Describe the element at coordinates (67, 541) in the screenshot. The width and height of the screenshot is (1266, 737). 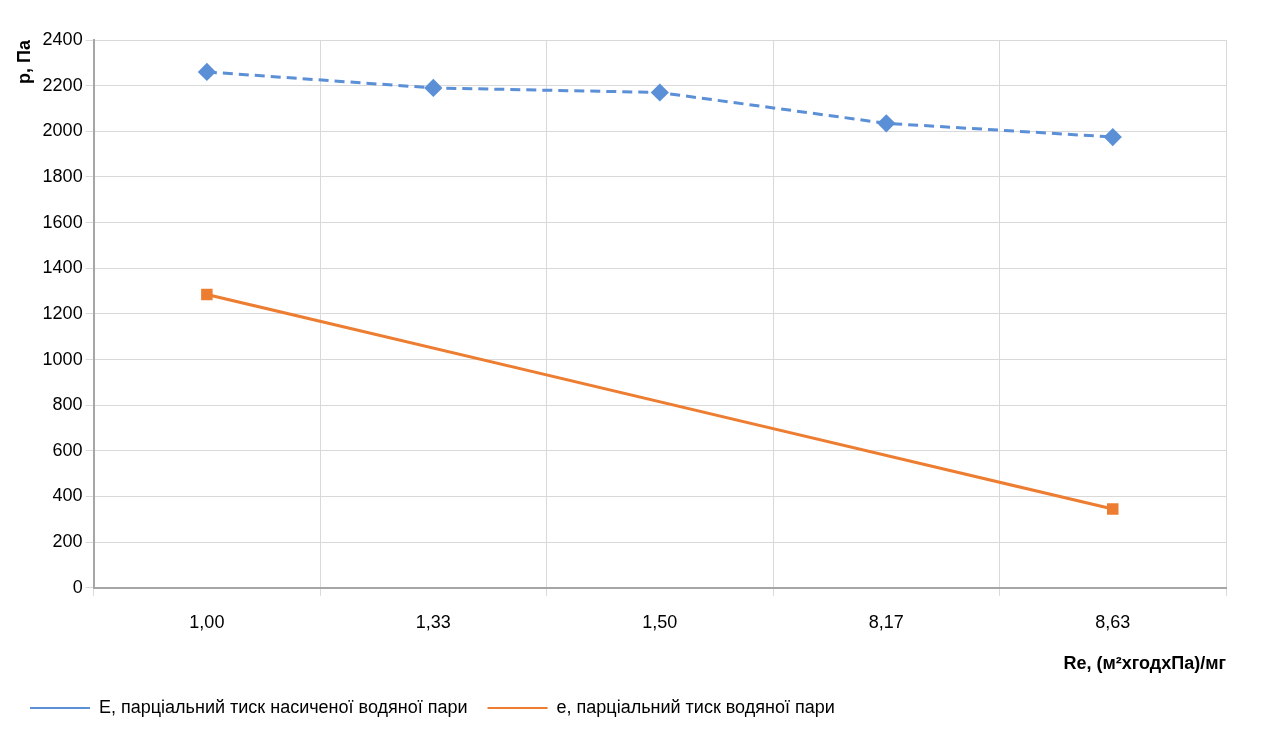
I see `y-tick-label: 200` at that location.